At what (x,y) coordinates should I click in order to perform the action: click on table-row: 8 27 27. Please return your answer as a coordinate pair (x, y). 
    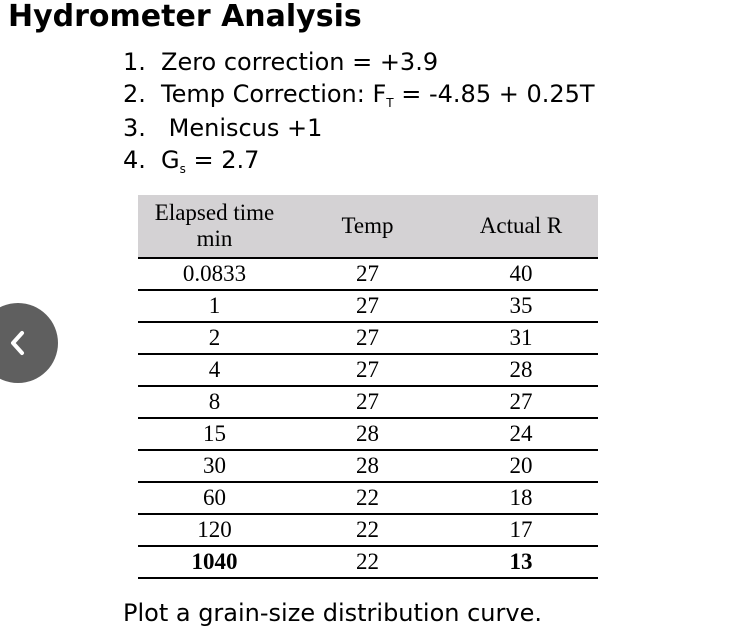
    Looking at the image, I should click on (368, 402).